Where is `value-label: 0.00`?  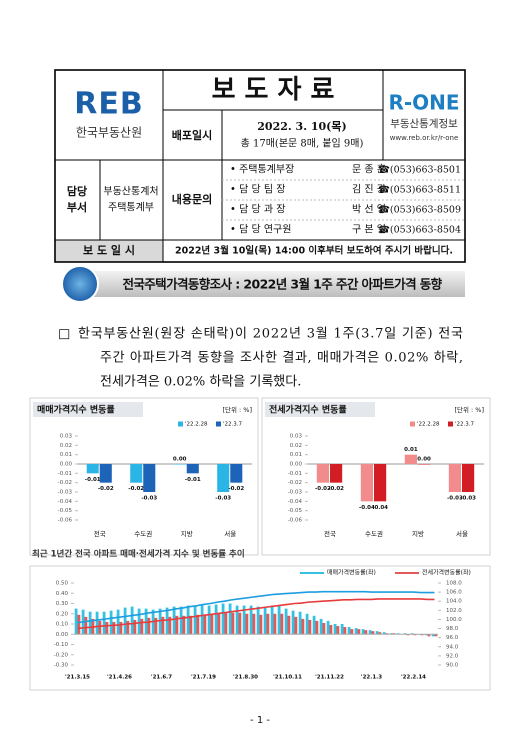
value-label: 0.00 is located at coordinates (180, 460).